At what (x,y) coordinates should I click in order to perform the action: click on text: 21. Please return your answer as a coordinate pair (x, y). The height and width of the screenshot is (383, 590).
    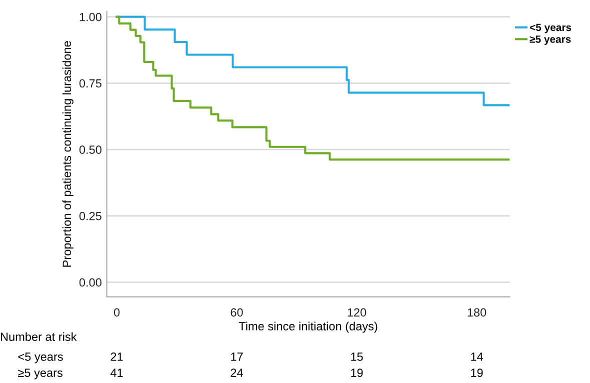
    Looking at the image, I should click on (116, 356).